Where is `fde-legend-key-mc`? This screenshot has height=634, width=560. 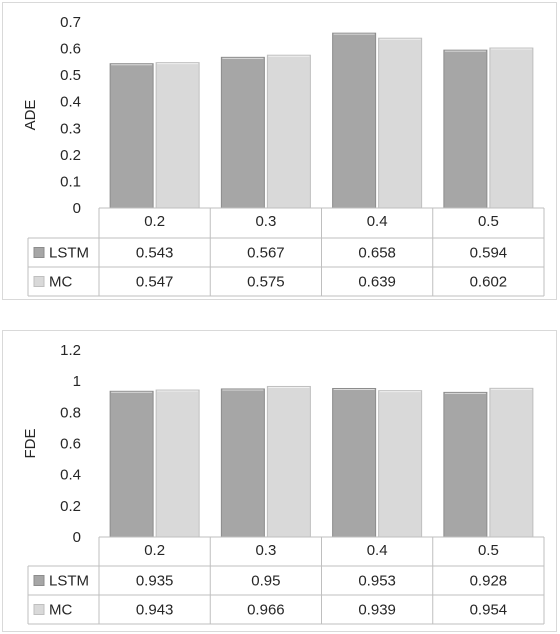 fde-legend-key-mc is located at coordinates (39, 609).